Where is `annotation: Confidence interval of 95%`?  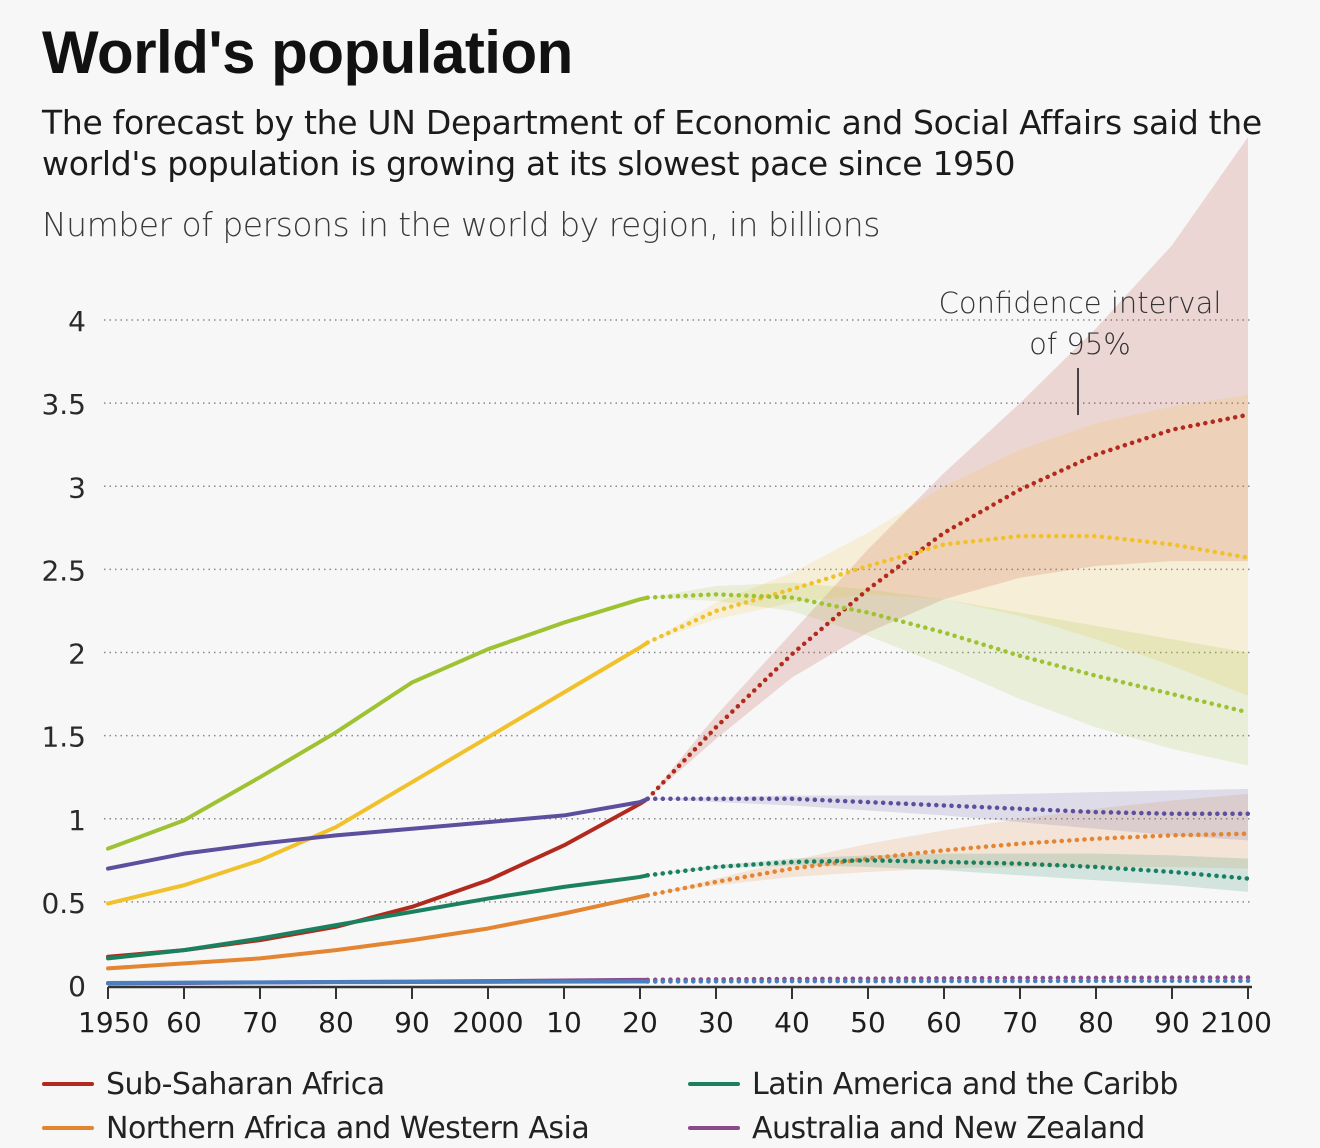
annotation: Confidence interval of 95% is located at coordinates (1080, 350).